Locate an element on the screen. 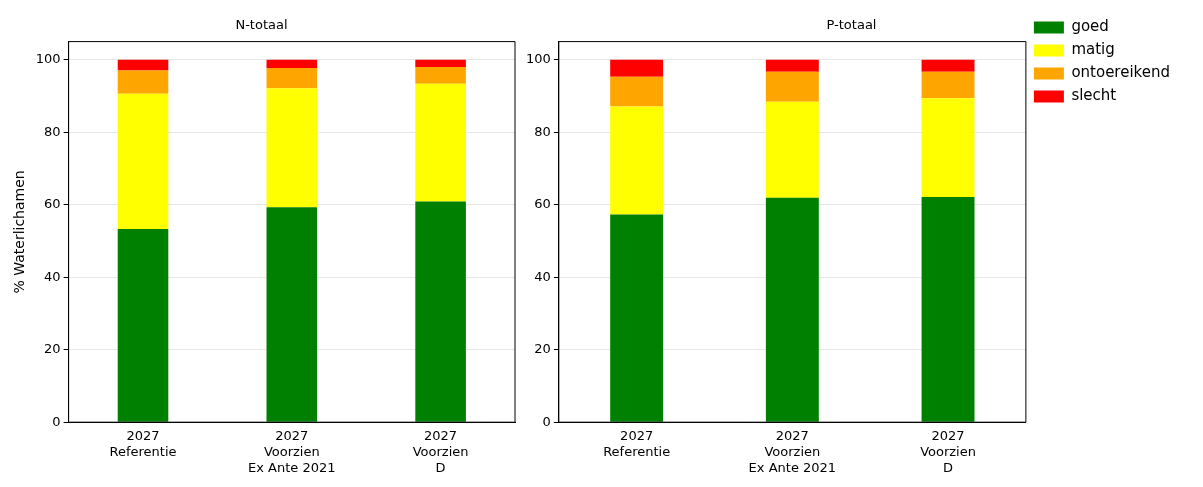  legend-label: slecht is located at coordinates (1094, 95).